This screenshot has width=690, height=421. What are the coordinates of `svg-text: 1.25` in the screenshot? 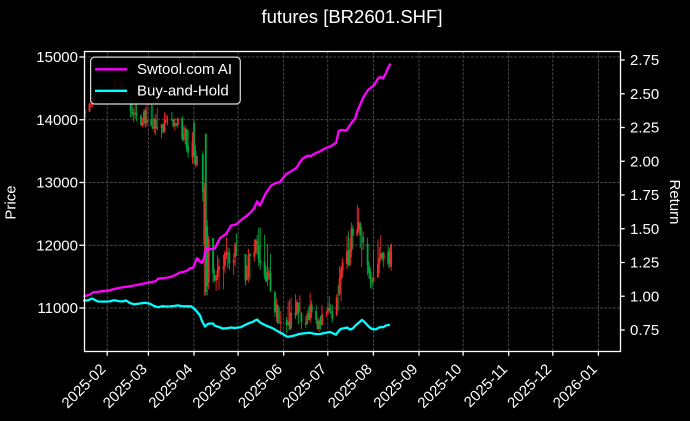 It's located at (644, 263).